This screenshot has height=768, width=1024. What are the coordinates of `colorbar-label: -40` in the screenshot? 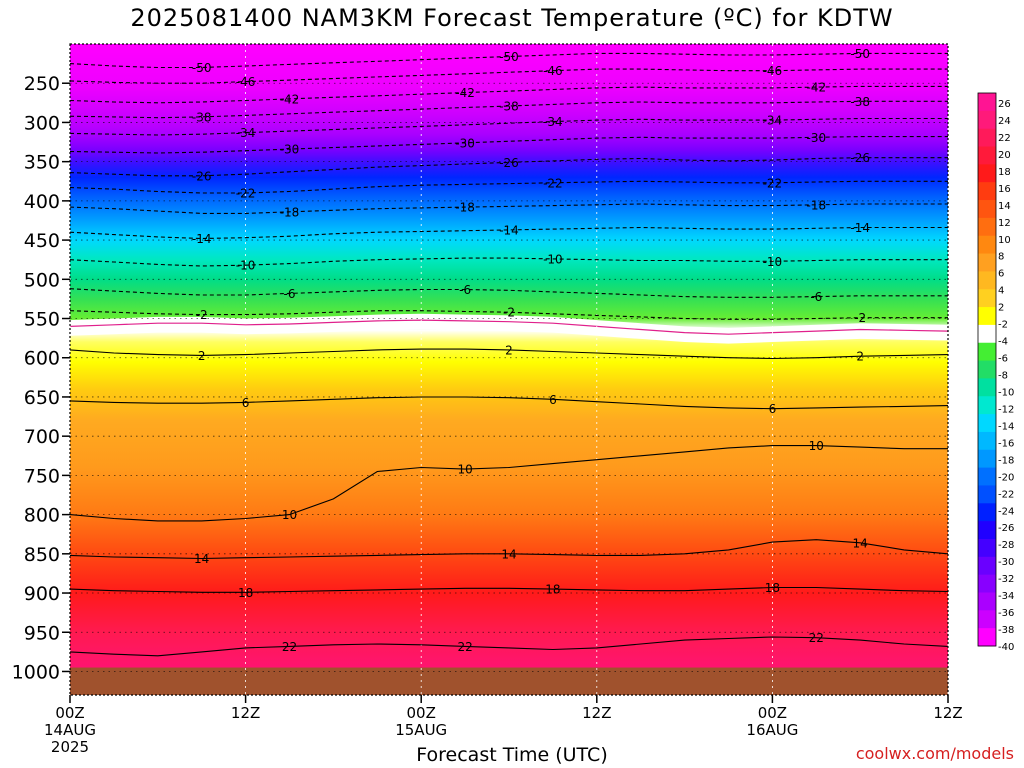 It's located at (1006, 647).